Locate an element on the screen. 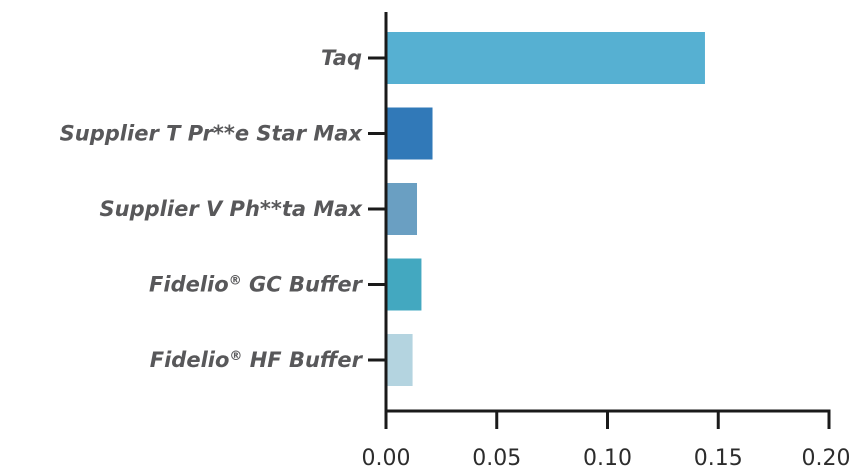  x-tick-label-2: 0.05 is located at coordinates (496, 458).